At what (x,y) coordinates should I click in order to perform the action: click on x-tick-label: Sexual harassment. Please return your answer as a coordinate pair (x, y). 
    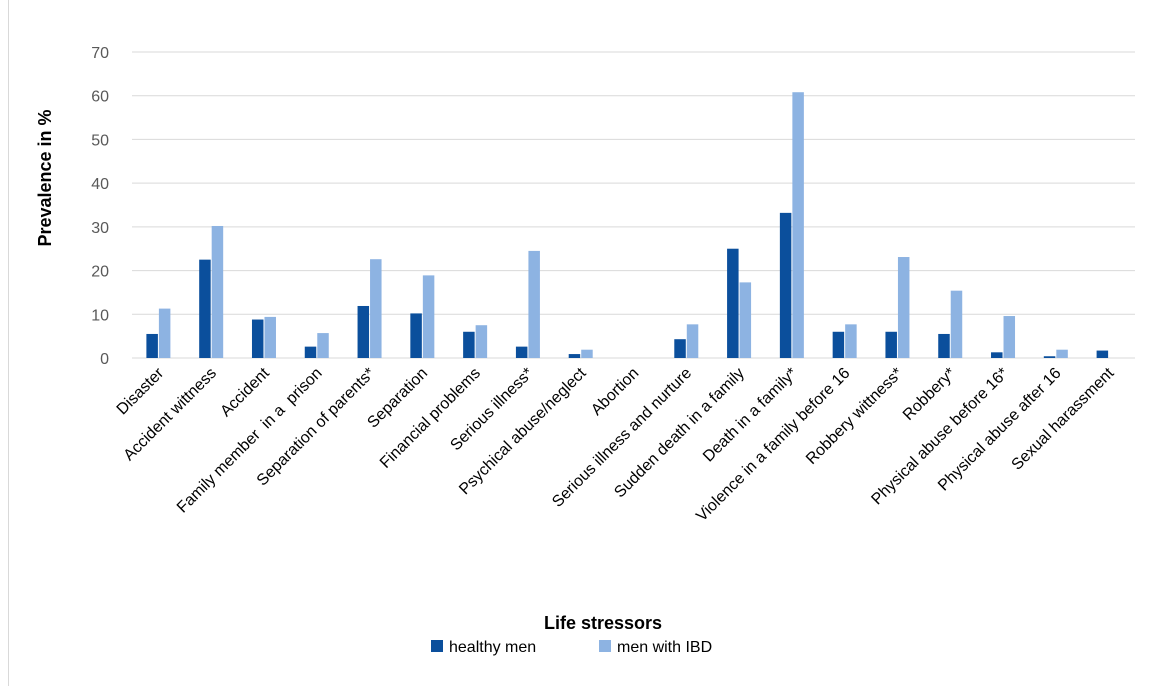
    Looking at the image, I should click on (1063, 418).